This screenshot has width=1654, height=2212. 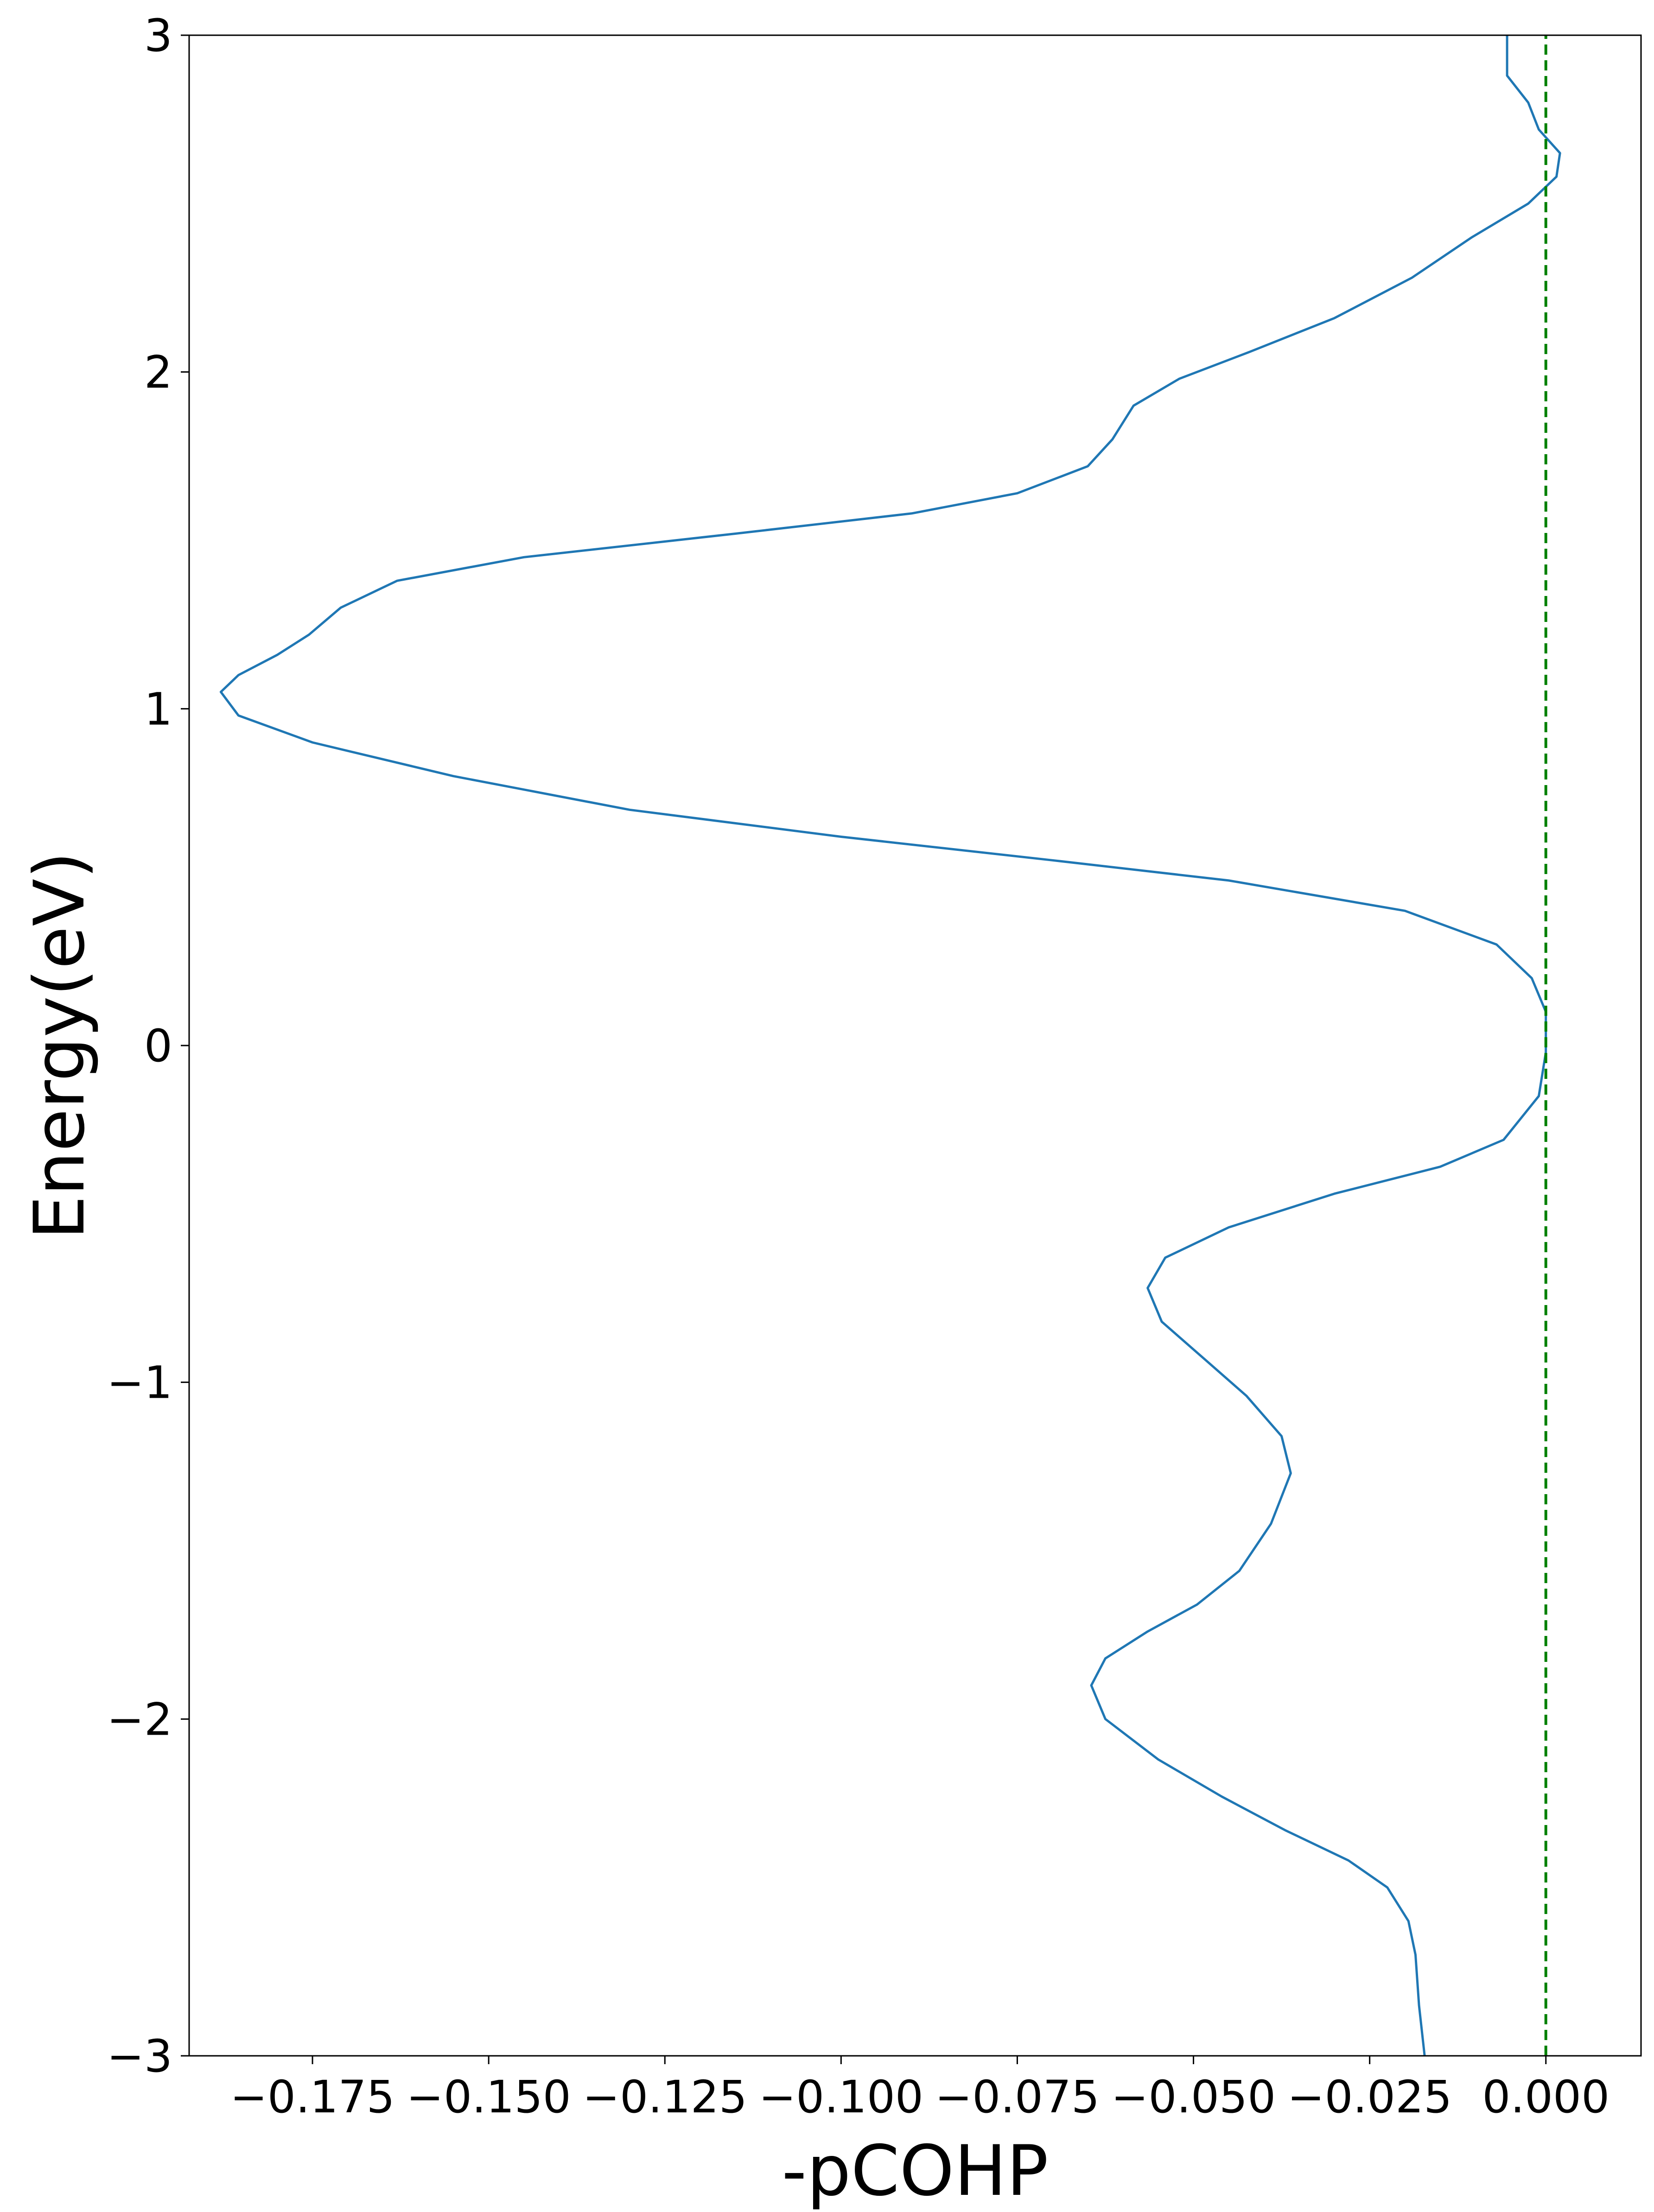 What do you see at coordinates (489, 2097) in the screenshot?
I see `x-tick-label: −0.150` at bounding box center [489, 2097].